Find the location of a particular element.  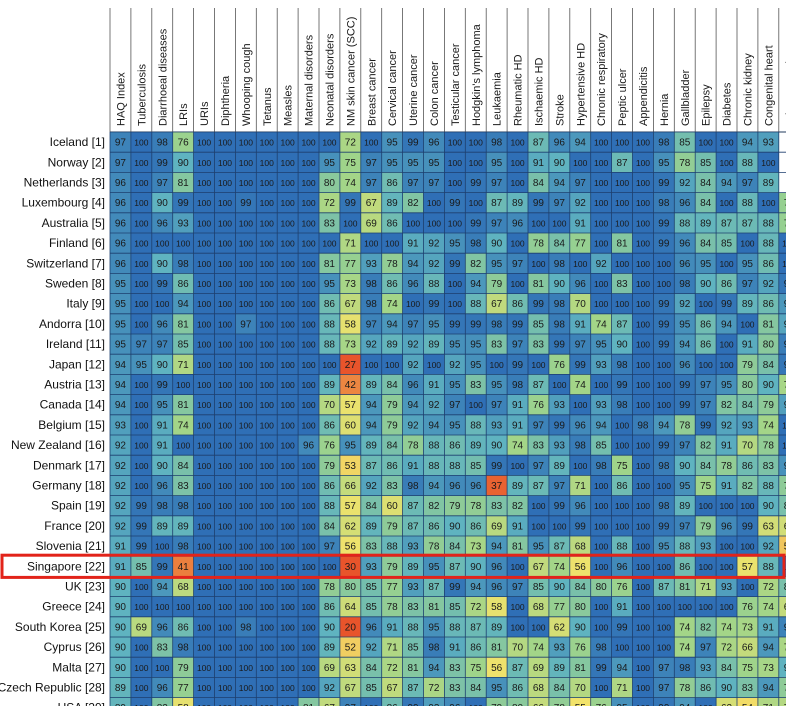

cell-value: 67 is located at coordinates (372, 203).